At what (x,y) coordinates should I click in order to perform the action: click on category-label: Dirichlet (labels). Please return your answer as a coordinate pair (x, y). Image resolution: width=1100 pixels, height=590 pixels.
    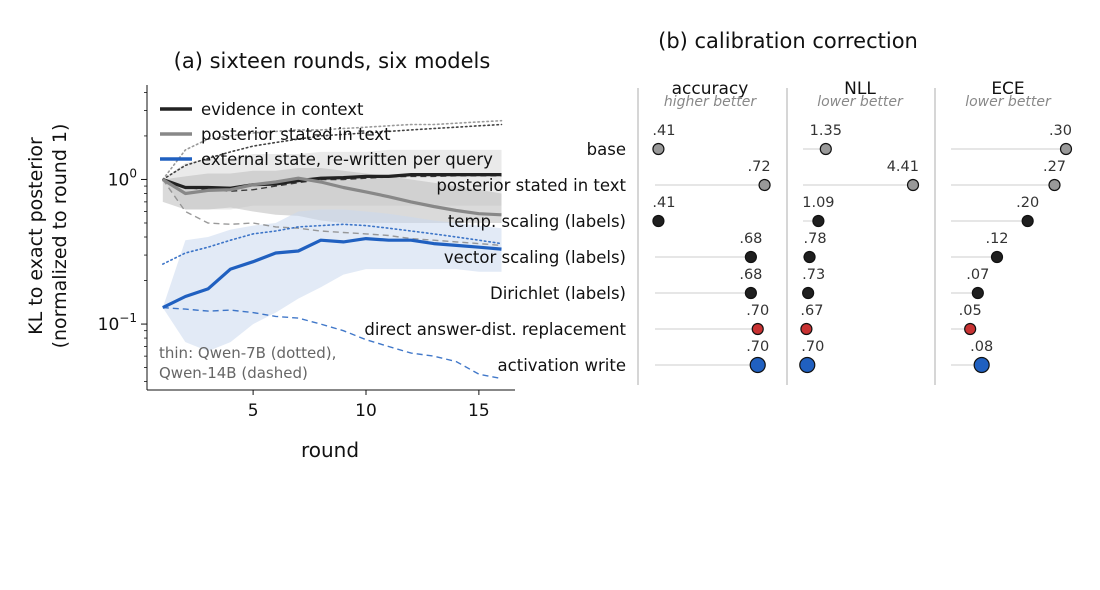
    Looking at the image, I should click on (558, 293).